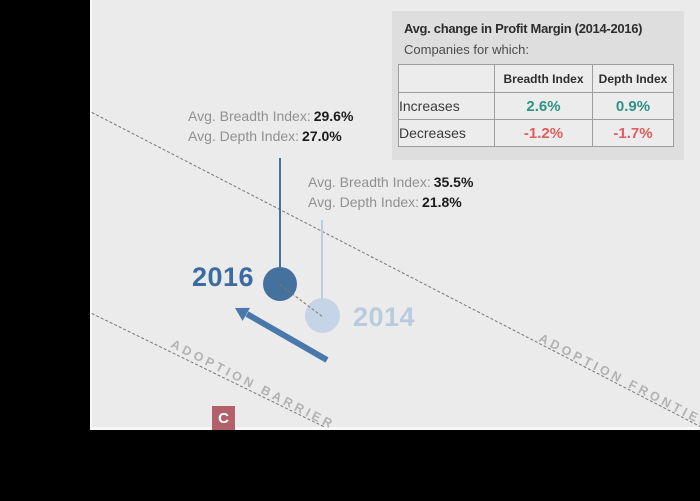 Image resolution: width=700 pixels, height=501 pixels. I want to click on decreases-breadth-value: -1.2%, so click(543, 133).